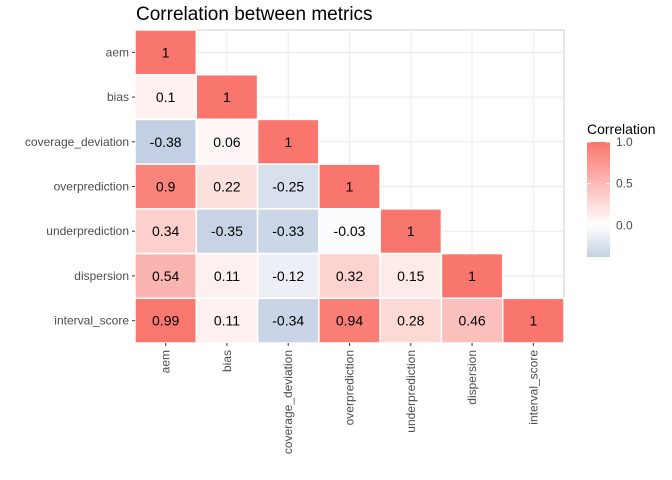 The image size is (672, 480). I want to click on legend: Correlation 1.0 0.5 0.0, so click(621, 189).